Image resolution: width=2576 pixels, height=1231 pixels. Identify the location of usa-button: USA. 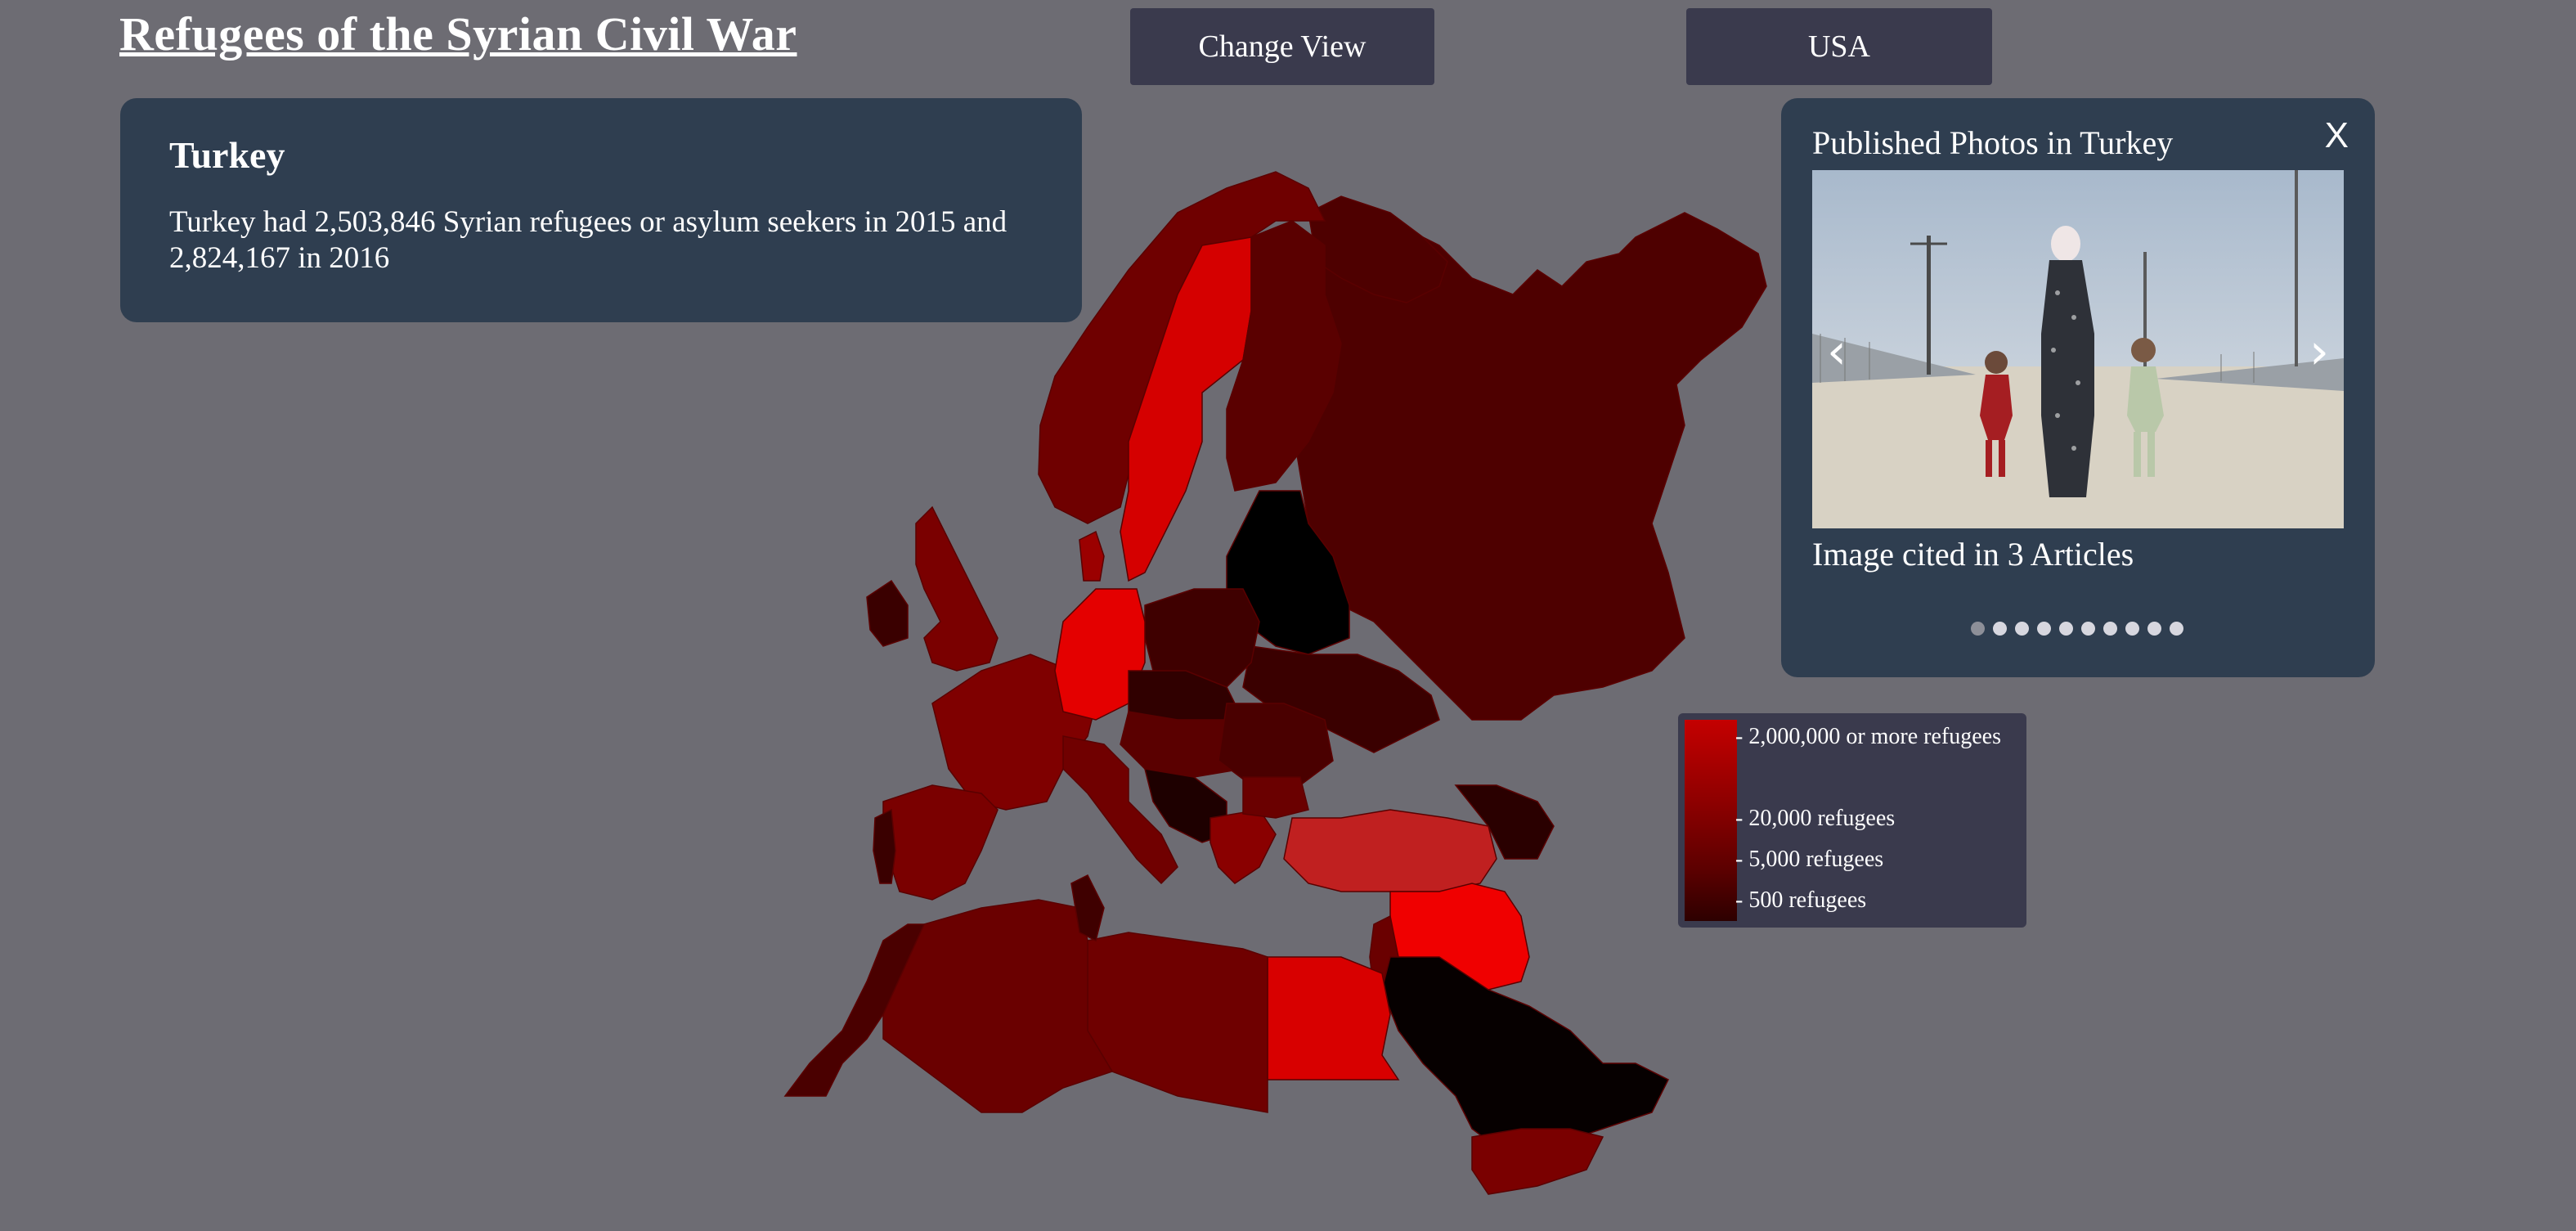
(1839, 46).